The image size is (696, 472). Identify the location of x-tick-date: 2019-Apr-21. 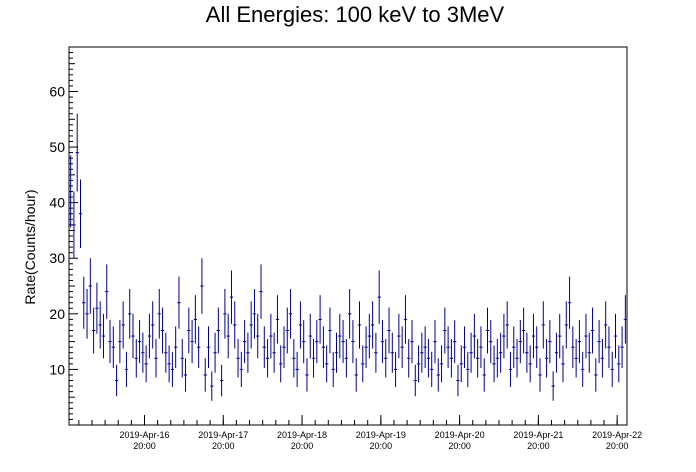
(538, 435).